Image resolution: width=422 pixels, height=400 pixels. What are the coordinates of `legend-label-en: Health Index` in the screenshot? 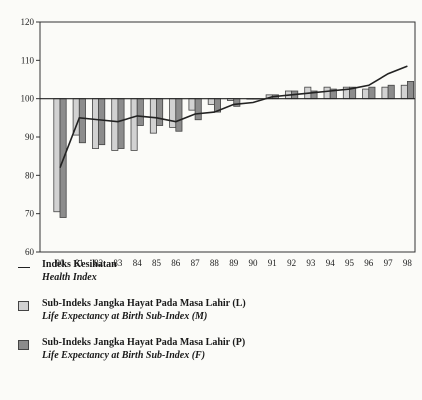 It's located at (69, 277).